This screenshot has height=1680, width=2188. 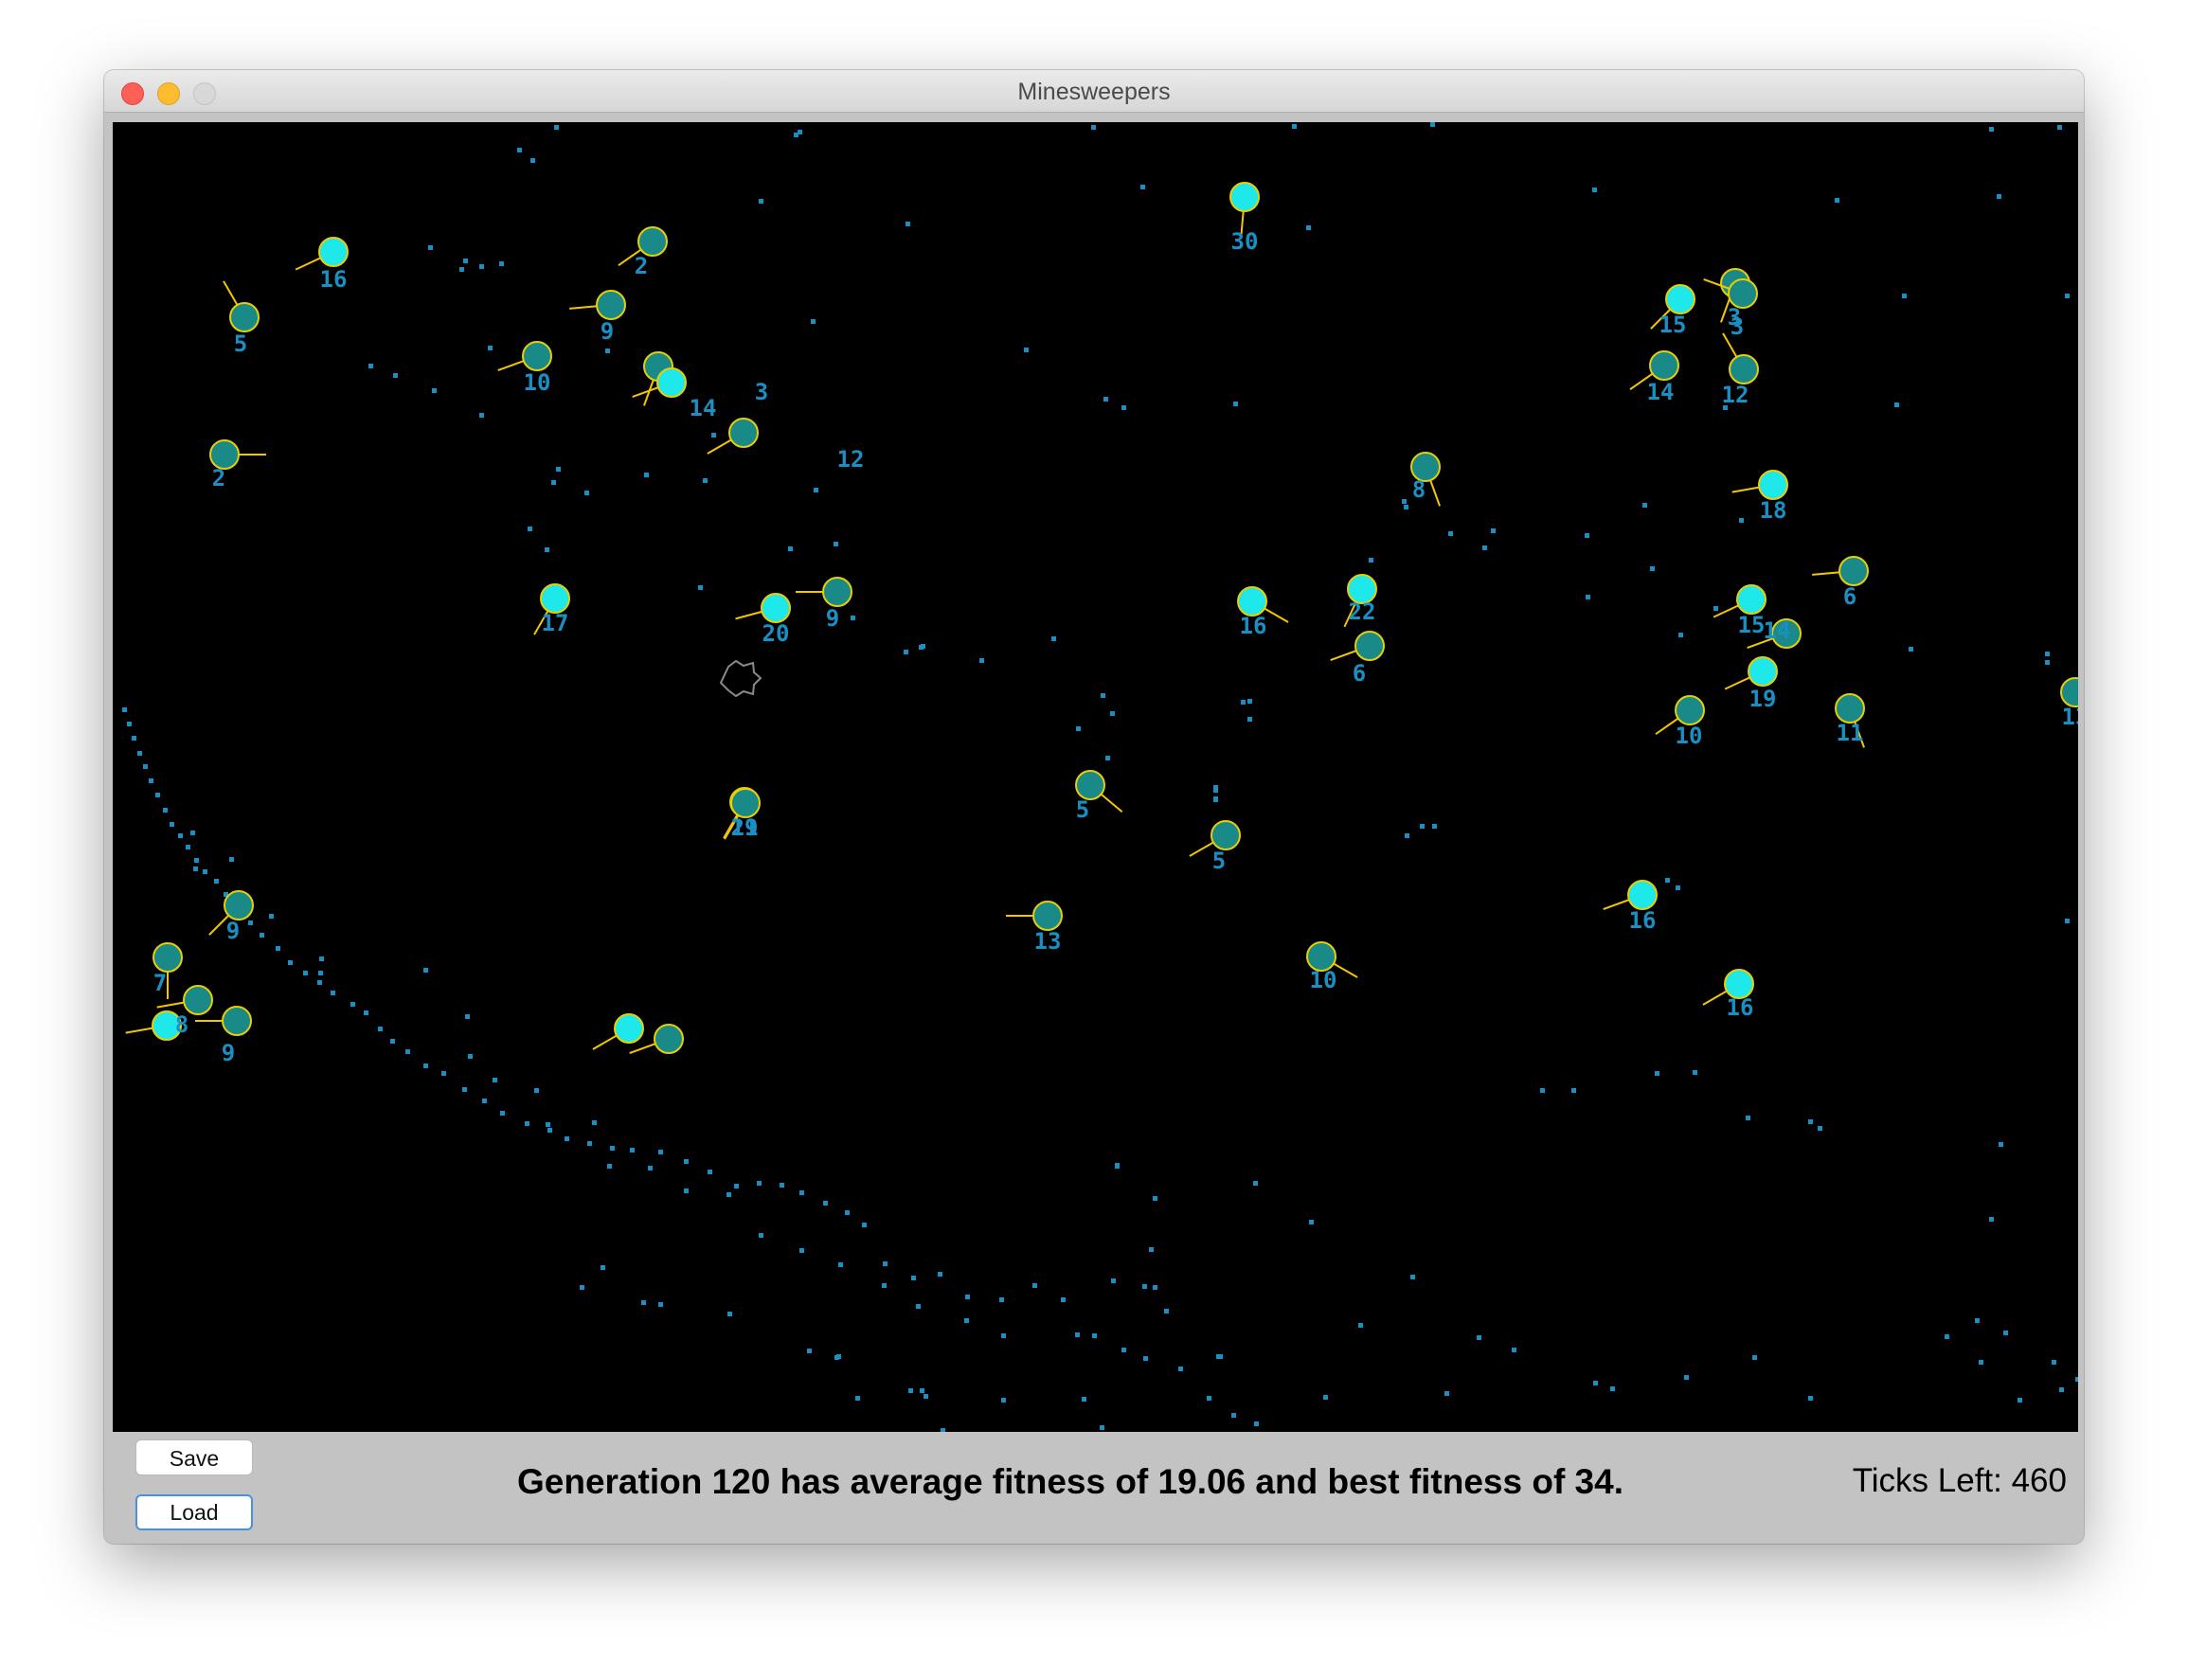 What do you see at coordinates (1215, 847) in the screenshot?
I see `minesweeper-agent: 5` at bounding box center [1215, 847].